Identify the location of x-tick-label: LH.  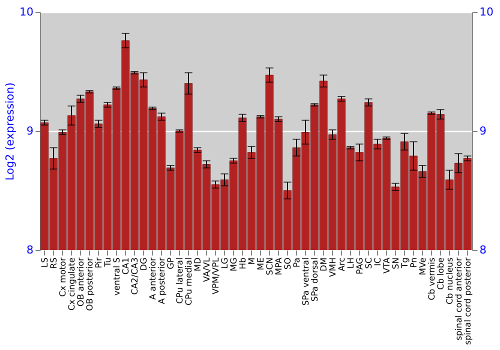
(351, 263).